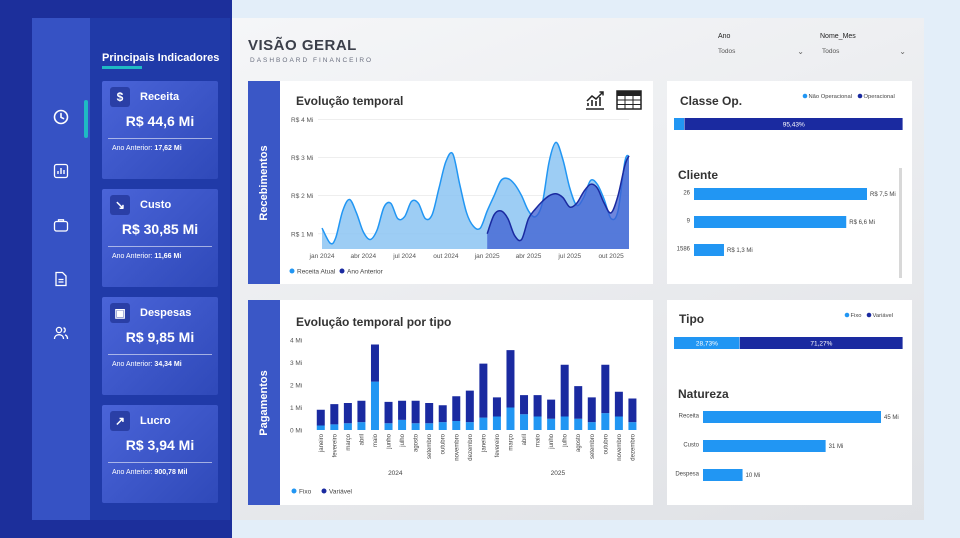 The image size is (960, 538). Describe the element at coordinates (689, 417) in the screenshot. I see `category-label: Receita` at that location.